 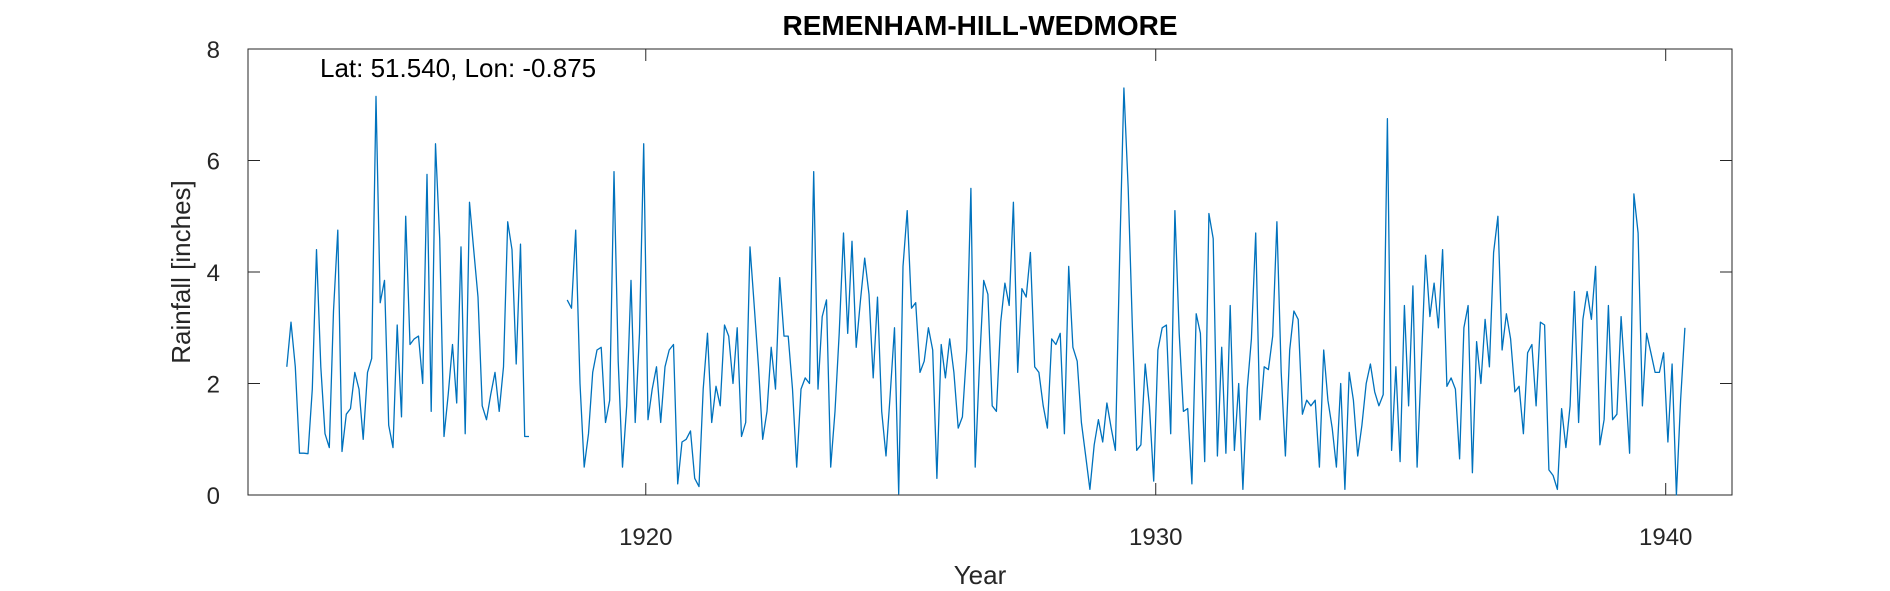 What do you see at coordinates (1665, 537) in the screenshot?
I see `x-tick-label-2: 1940` at bounding box center [1665, 537].